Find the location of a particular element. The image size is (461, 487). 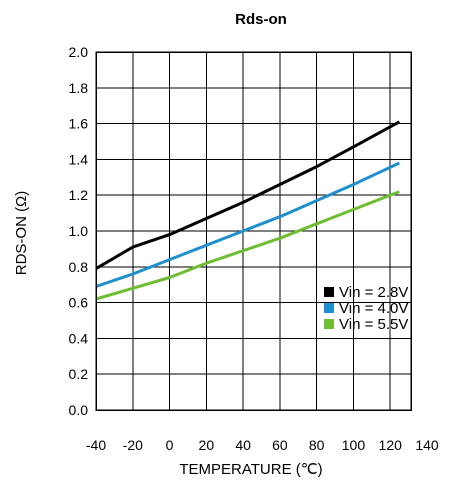

x-tick-label: 60 is located at coordinates (280, 445).